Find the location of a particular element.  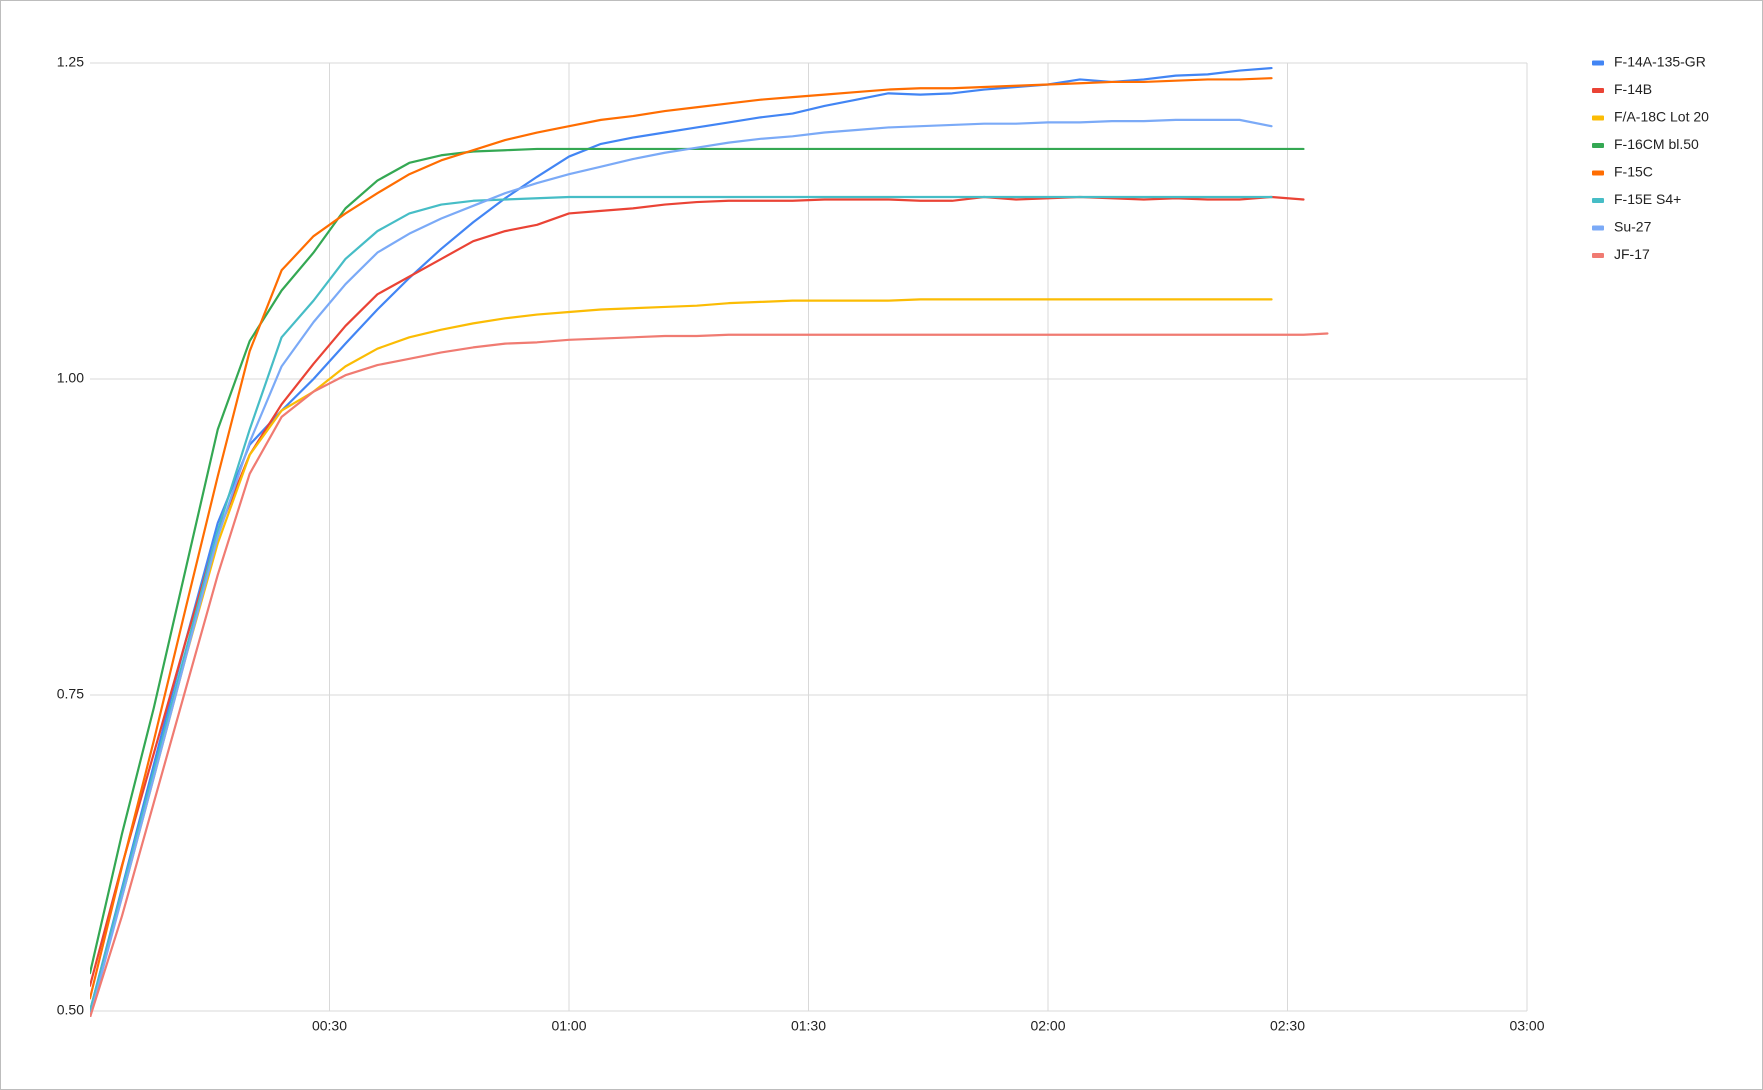

x-tick-label: 00:30 is located at coordinates (329, 1026).